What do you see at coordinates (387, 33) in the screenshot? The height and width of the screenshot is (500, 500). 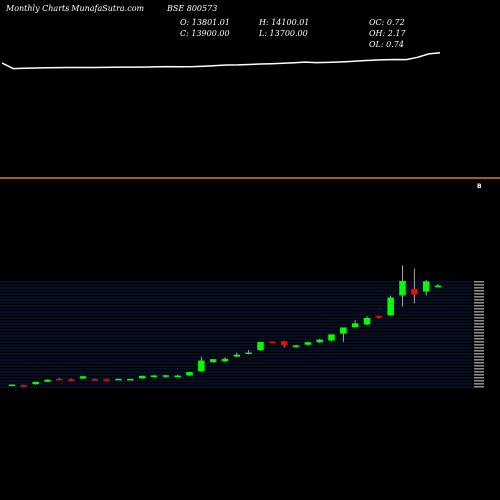 I see `oh-value: OH: 2.17` at bounding box center [387, 33].